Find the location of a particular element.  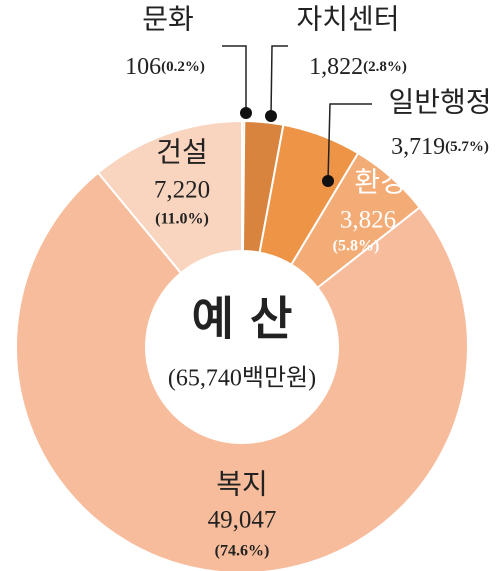

category-label: 자치센터 is located at coordinates (347, 19).